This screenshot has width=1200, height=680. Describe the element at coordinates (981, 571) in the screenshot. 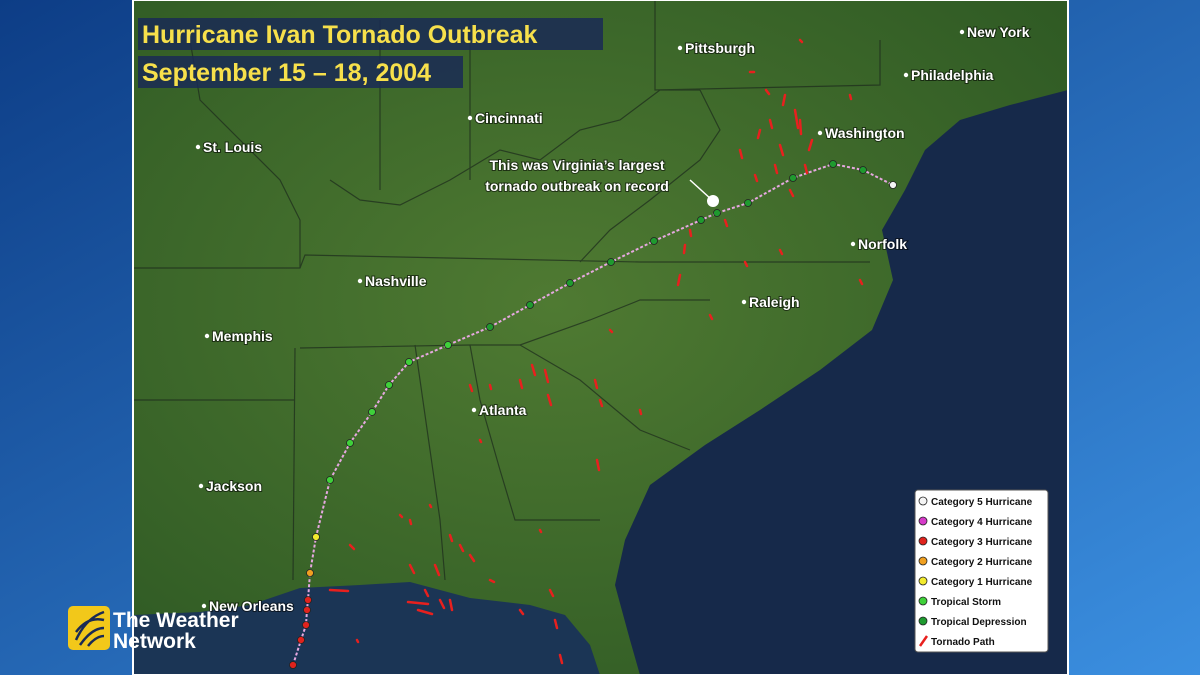

I see `legend` at that location.